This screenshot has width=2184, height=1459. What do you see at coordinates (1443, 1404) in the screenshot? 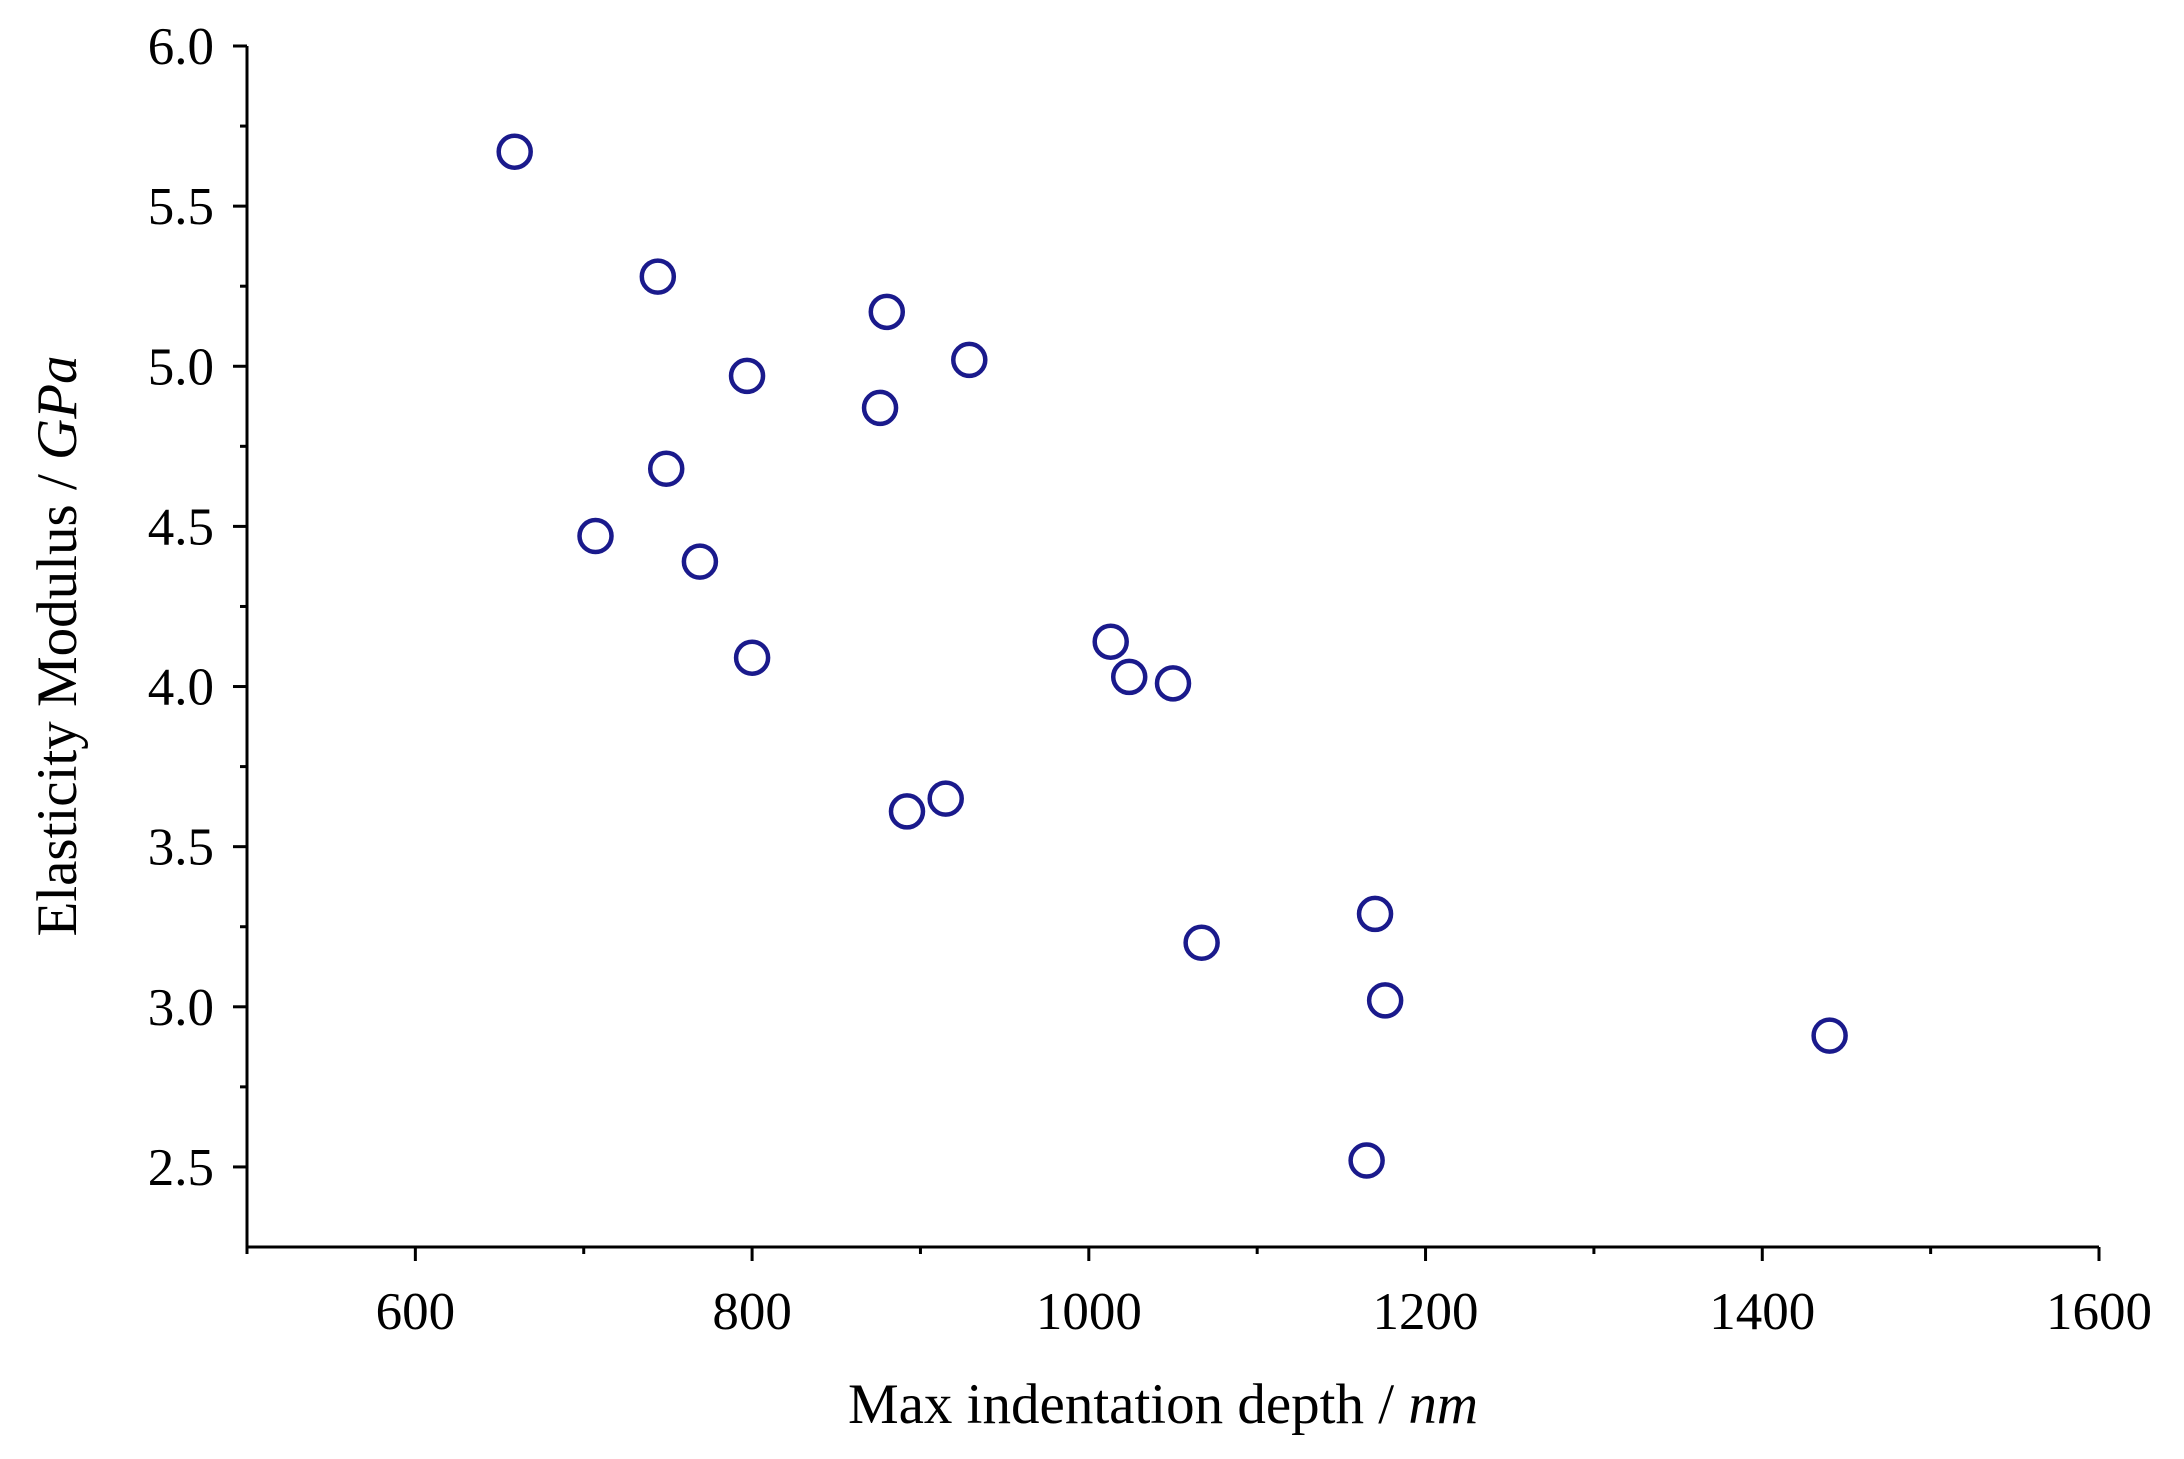
I see `x-axis-unit: nm` at bounding box center [1443, 1404].